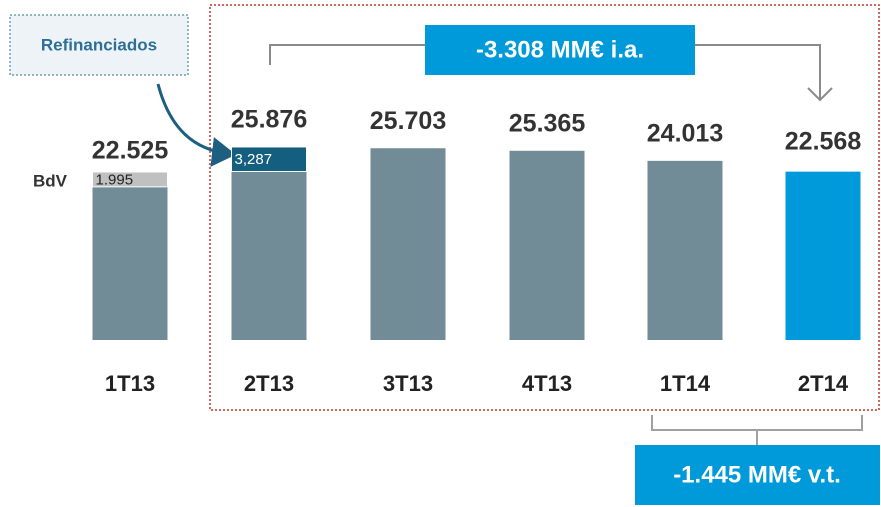  What do you see at coordinates (820, 94) in the screenshot?
I see `arrow-head` at bounding box center [820, 94].